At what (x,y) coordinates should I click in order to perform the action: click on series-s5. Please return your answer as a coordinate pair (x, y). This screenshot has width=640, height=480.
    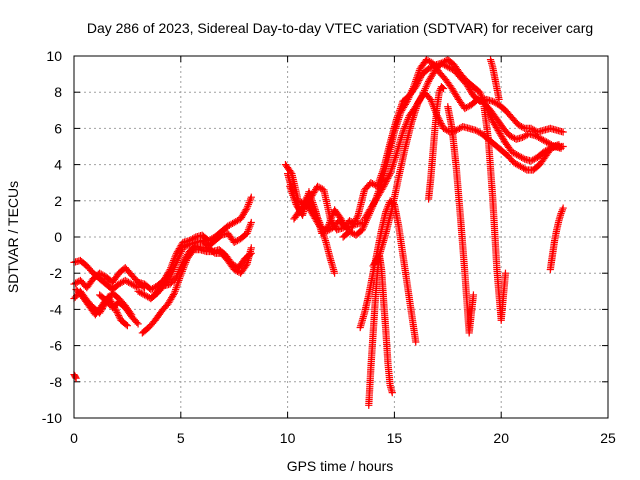
    Looking at the image, I should click on (119, 309).